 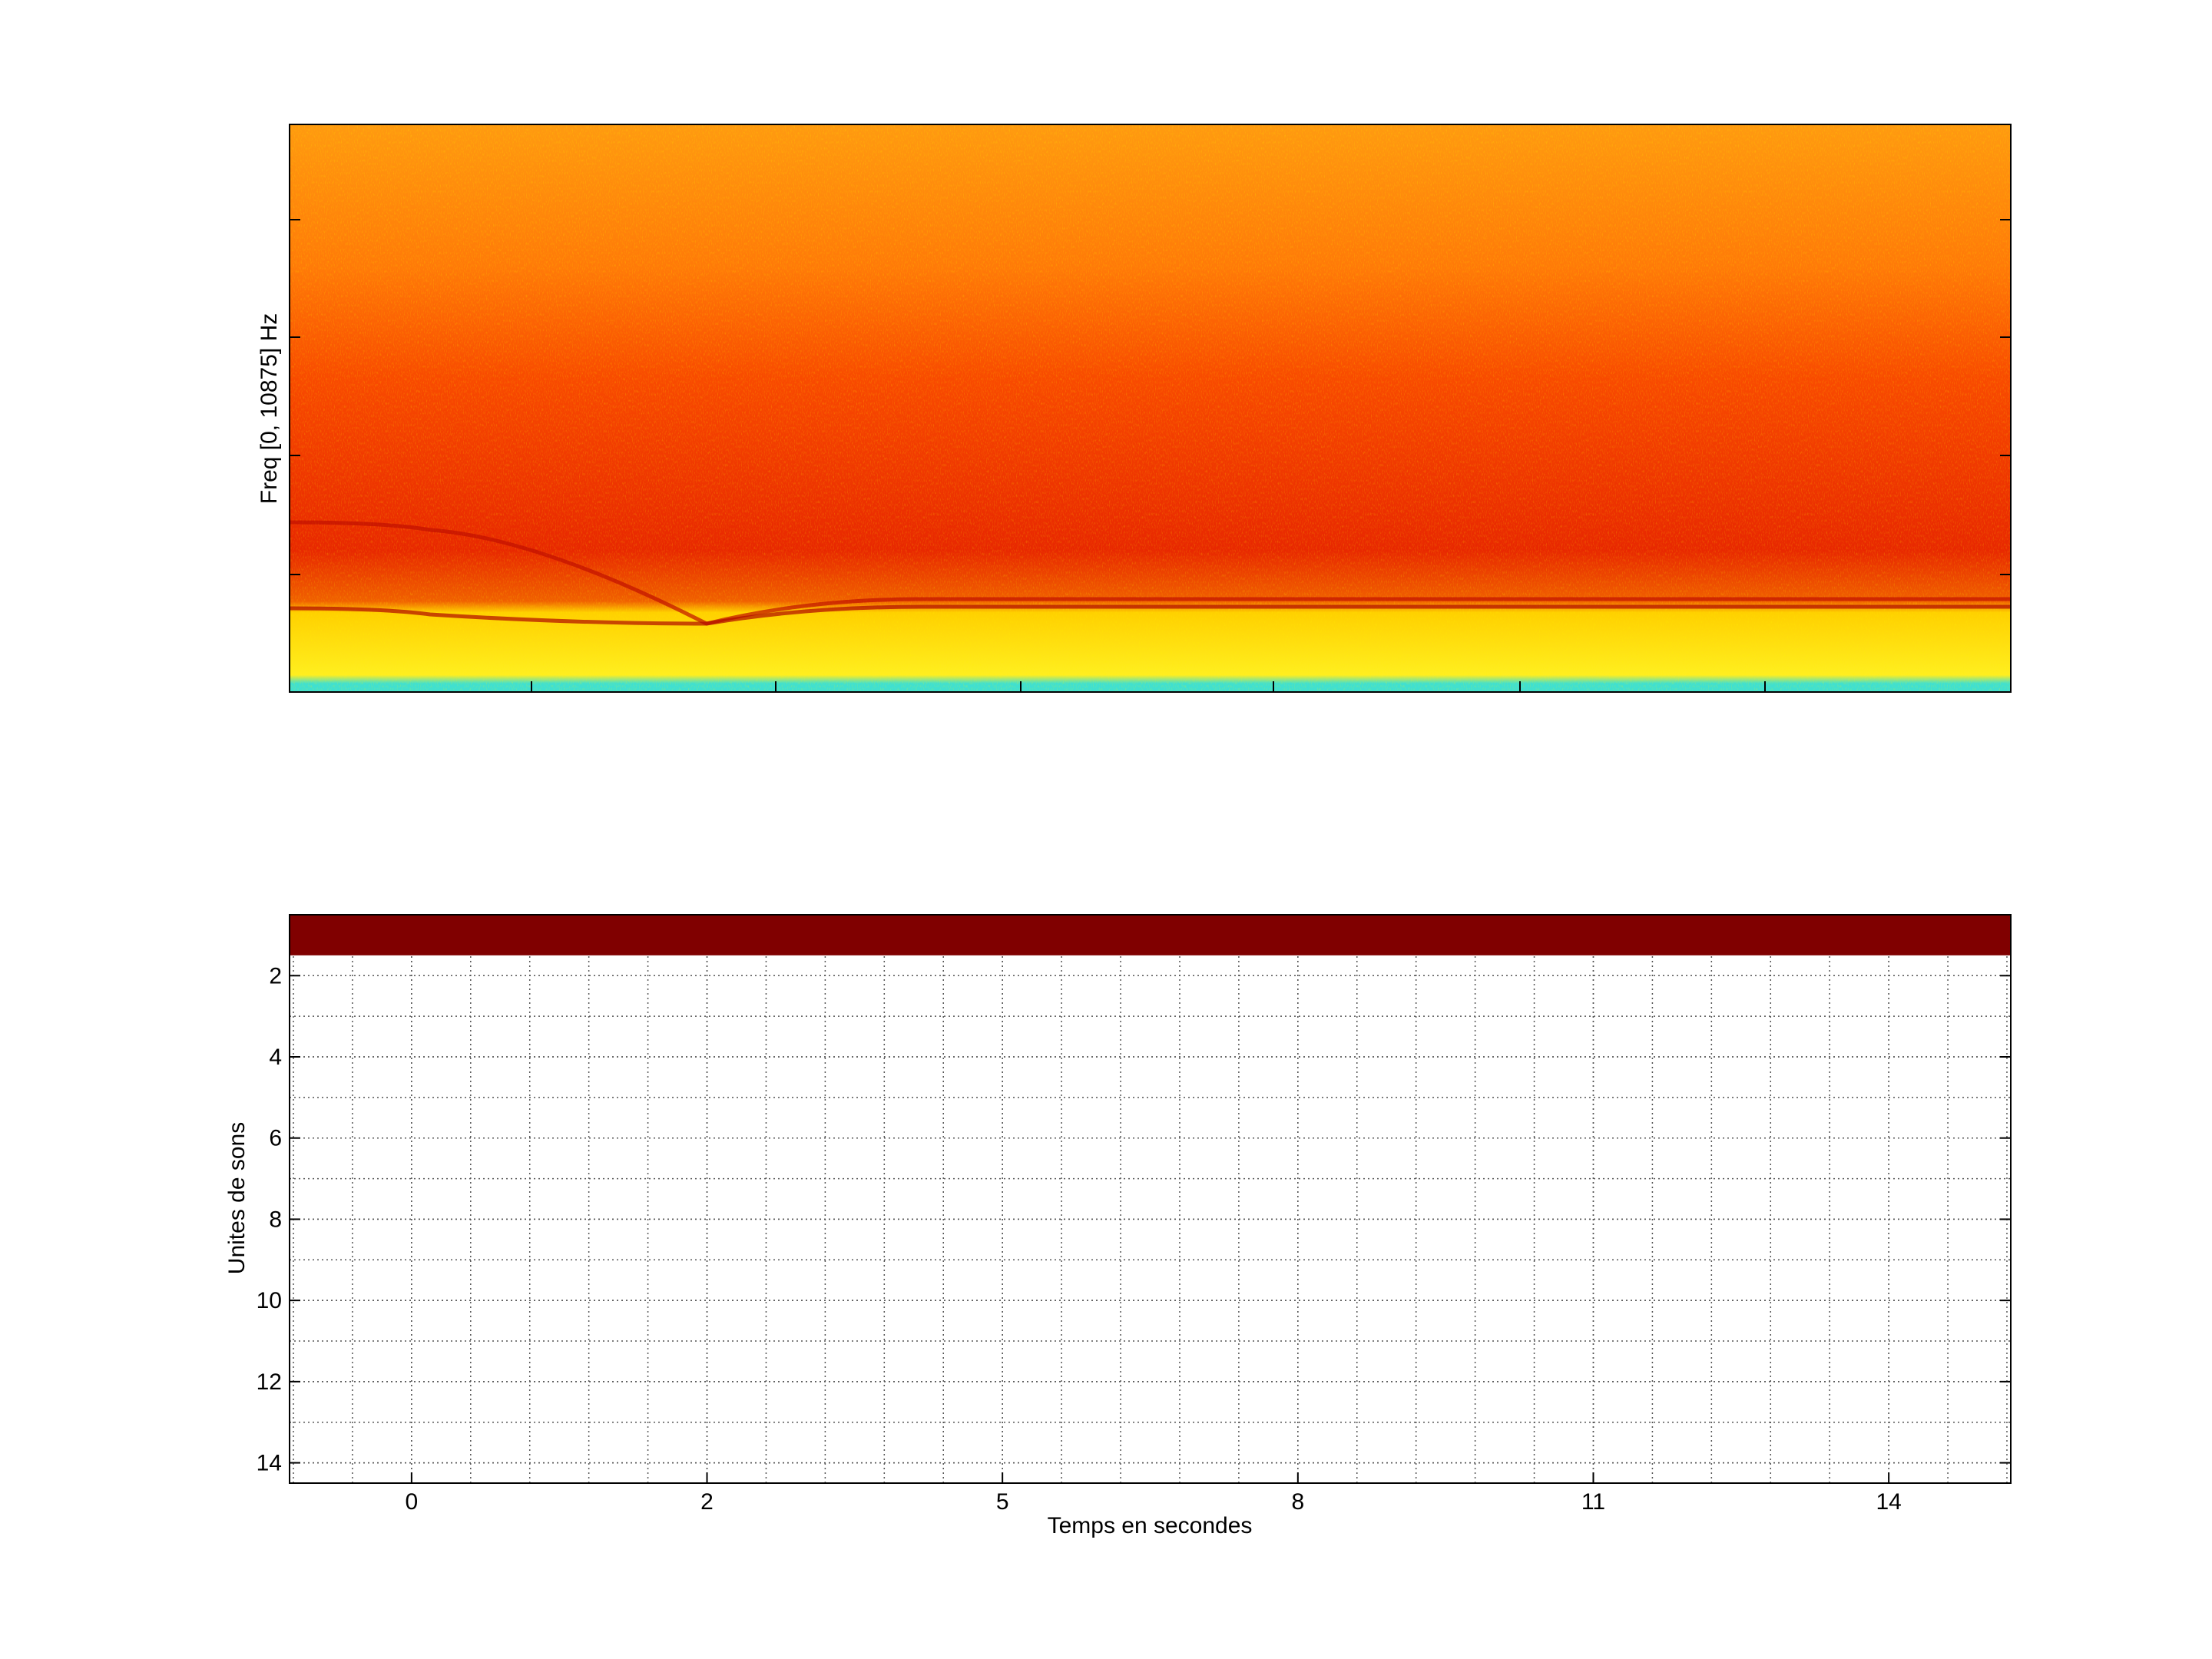 What do you see at coordinates (275, 1057) in the screenshot?
I see `y-tick-label: 4` at bounding box center [275, 1057].